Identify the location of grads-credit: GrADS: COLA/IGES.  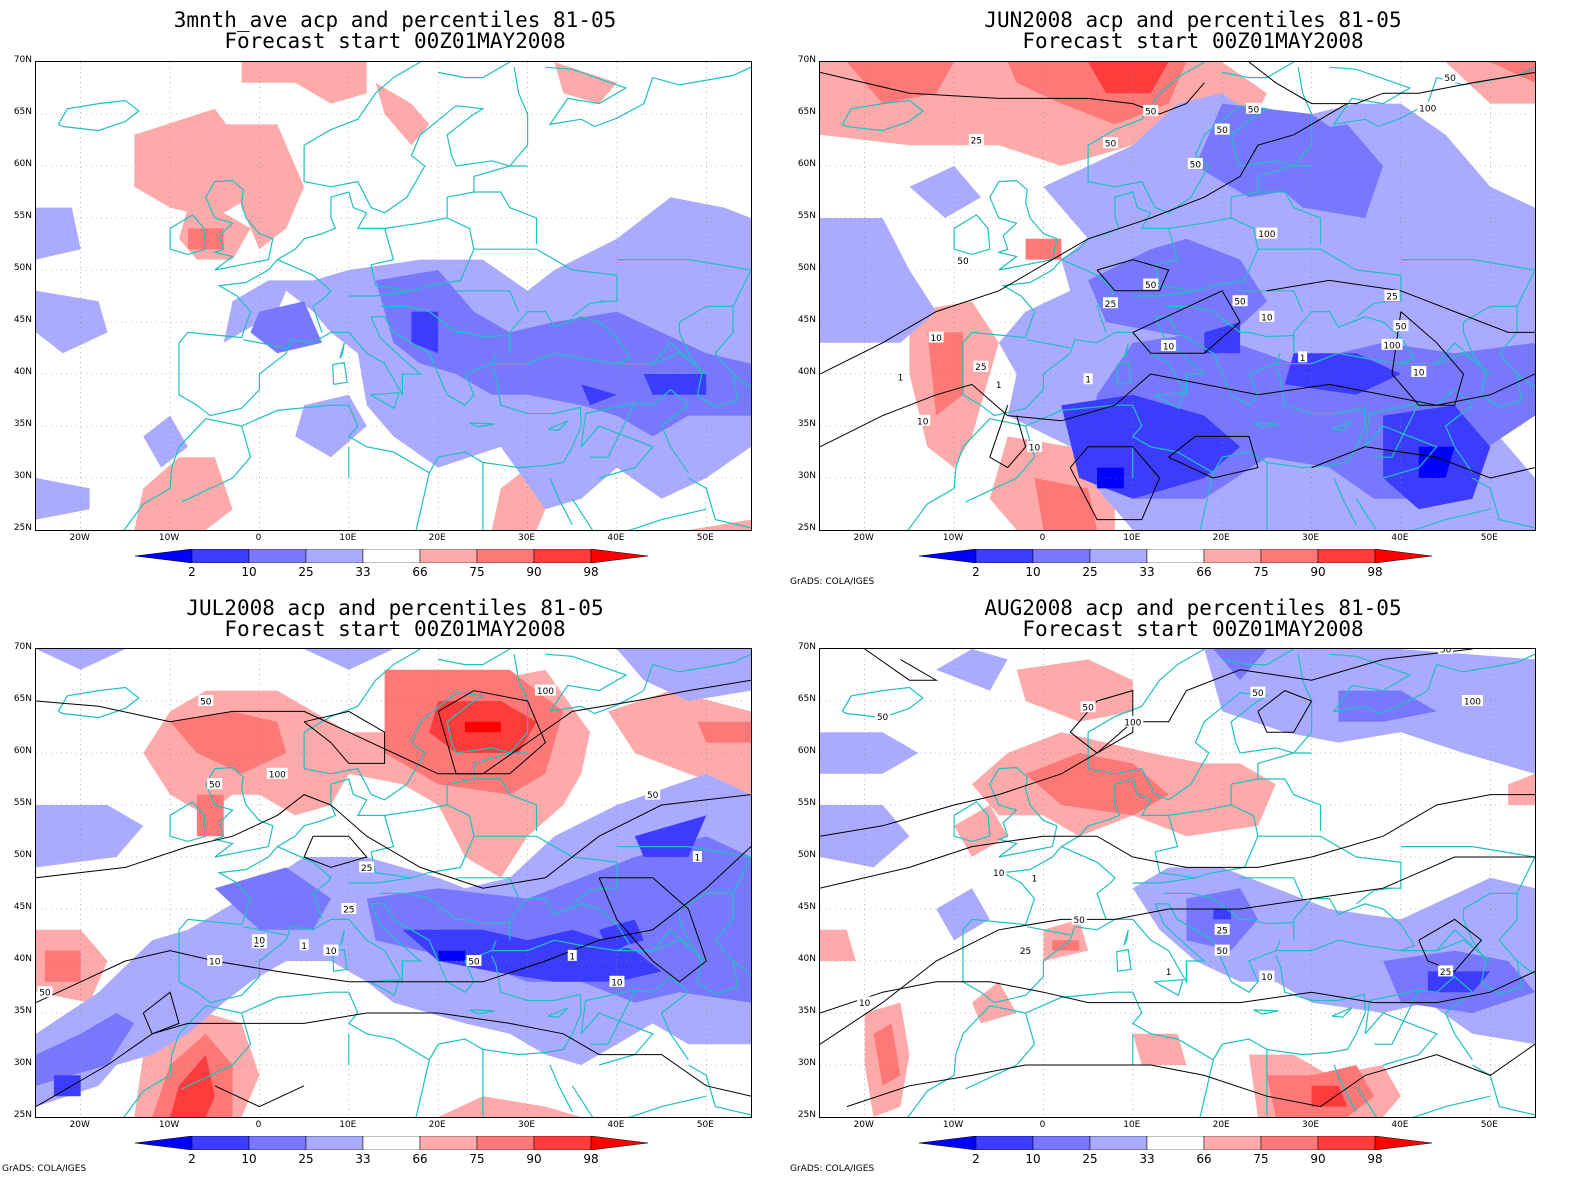
(44, 1169).